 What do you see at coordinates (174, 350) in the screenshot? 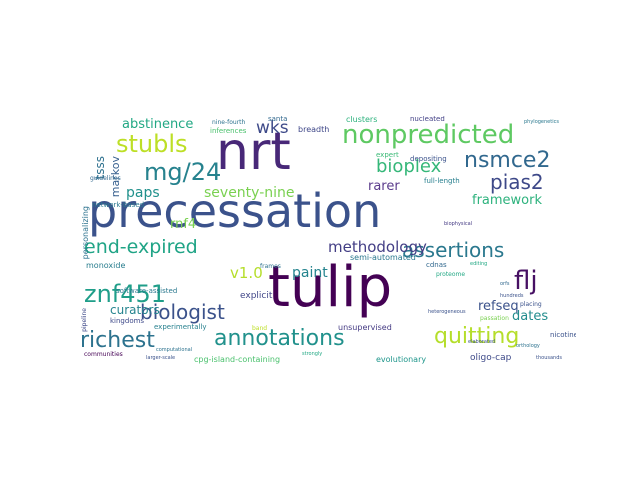
I see `word-computational: computational` at bounding box center [174, 350].